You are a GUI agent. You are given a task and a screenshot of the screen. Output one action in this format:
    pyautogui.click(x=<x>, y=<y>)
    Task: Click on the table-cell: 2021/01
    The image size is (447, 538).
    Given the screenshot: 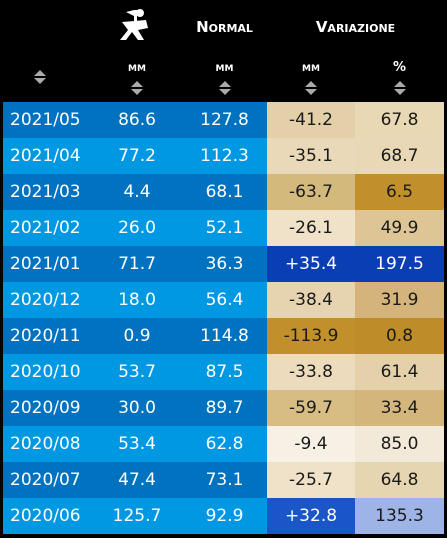 What is the action you would take?
    pyautogui.click(x=47, y=264)
    